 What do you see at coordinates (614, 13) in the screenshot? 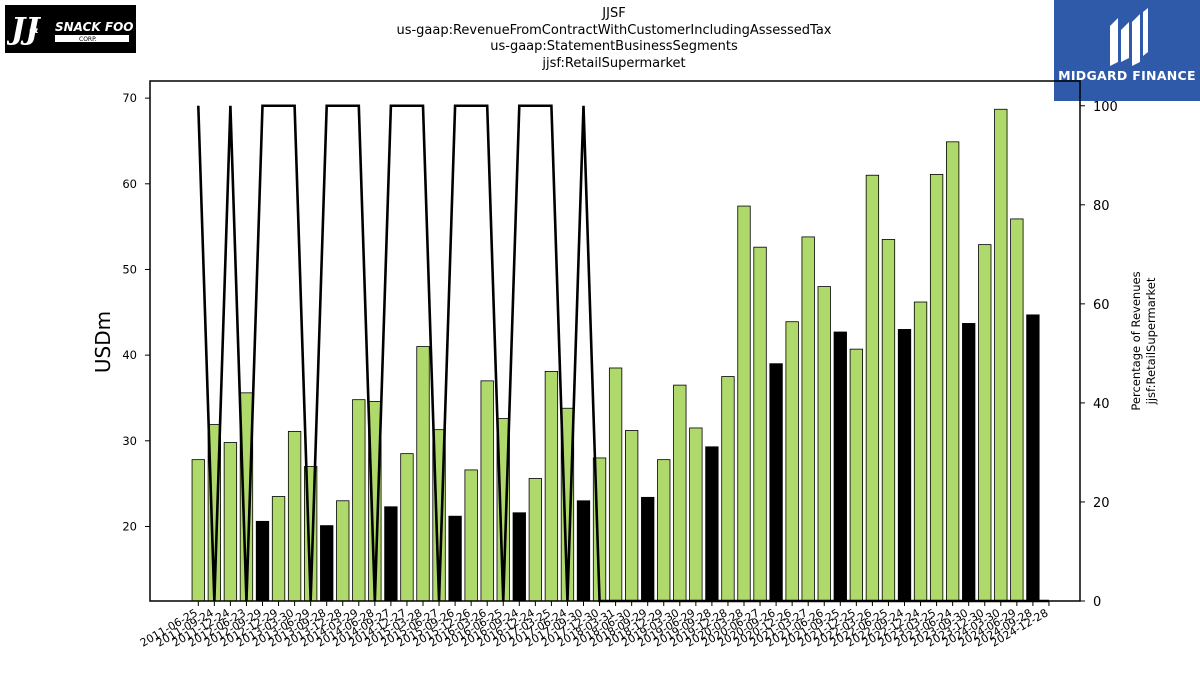
I see `title-ticker: JJSF` at bounding box center [614, 13].